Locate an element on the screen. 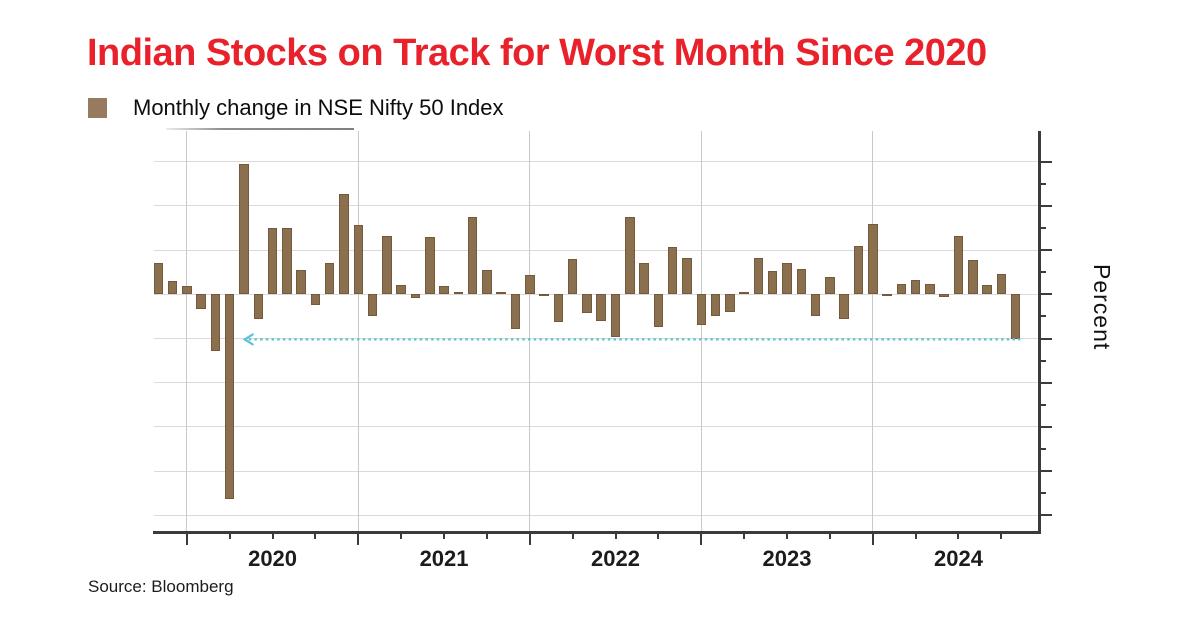  y-tick-minor--17.5 is located at coordinates (1043, 449).